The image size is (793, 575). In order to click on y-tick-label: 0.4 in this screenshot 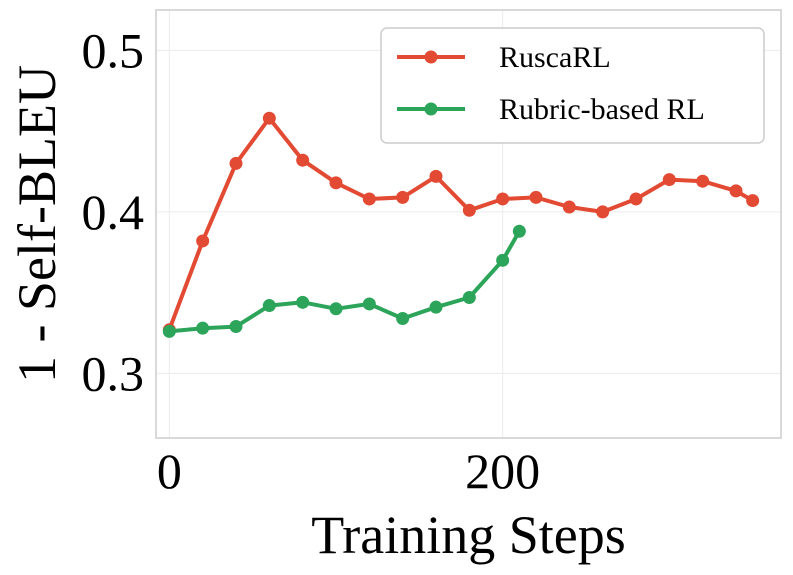, I will do `click(113, 212)`.